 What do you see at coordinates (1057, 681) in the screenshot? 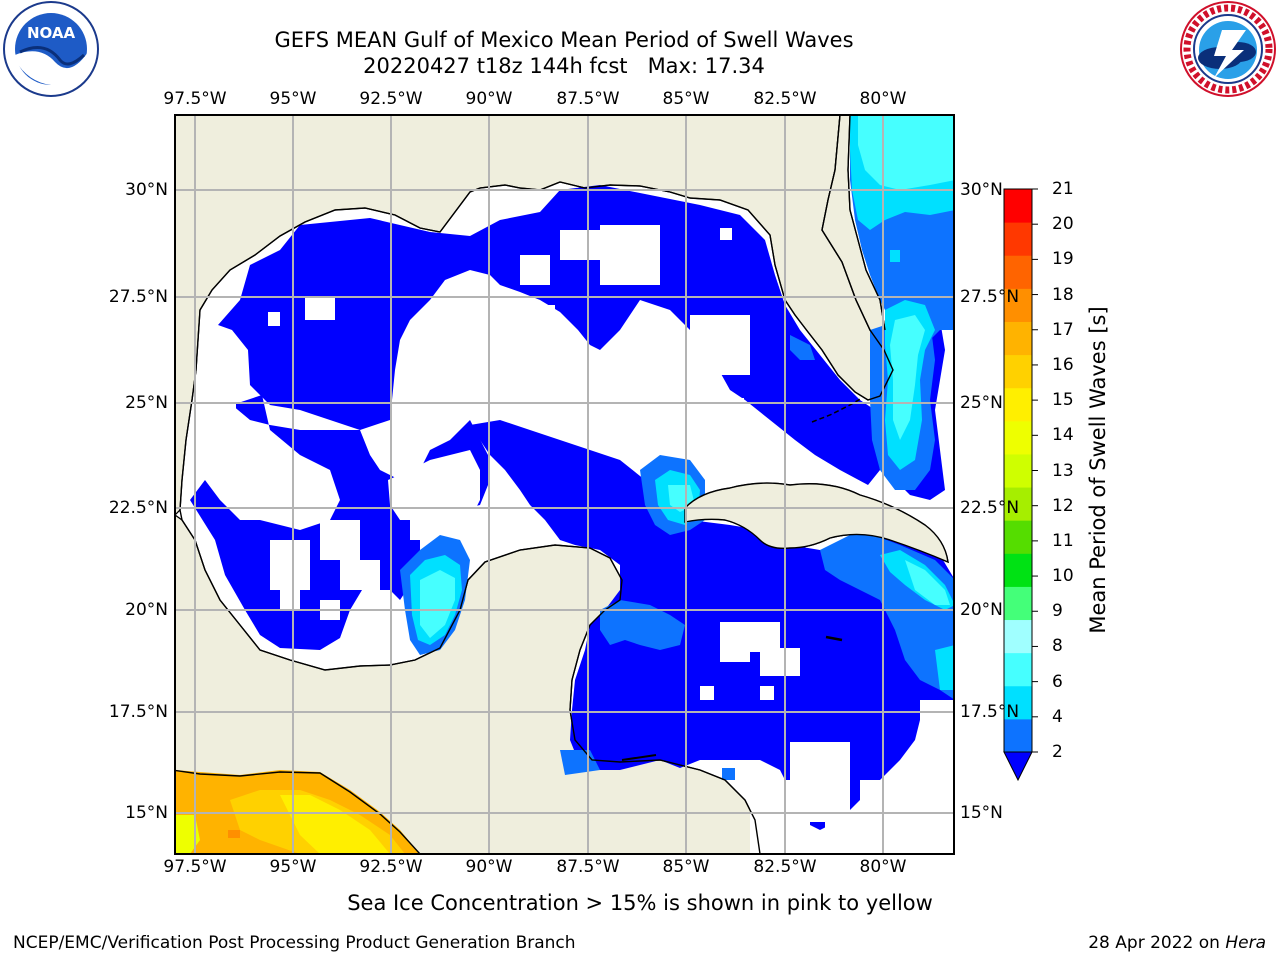
I see `colorbar-tick-label: 6` at bounding box center [1057, 681].